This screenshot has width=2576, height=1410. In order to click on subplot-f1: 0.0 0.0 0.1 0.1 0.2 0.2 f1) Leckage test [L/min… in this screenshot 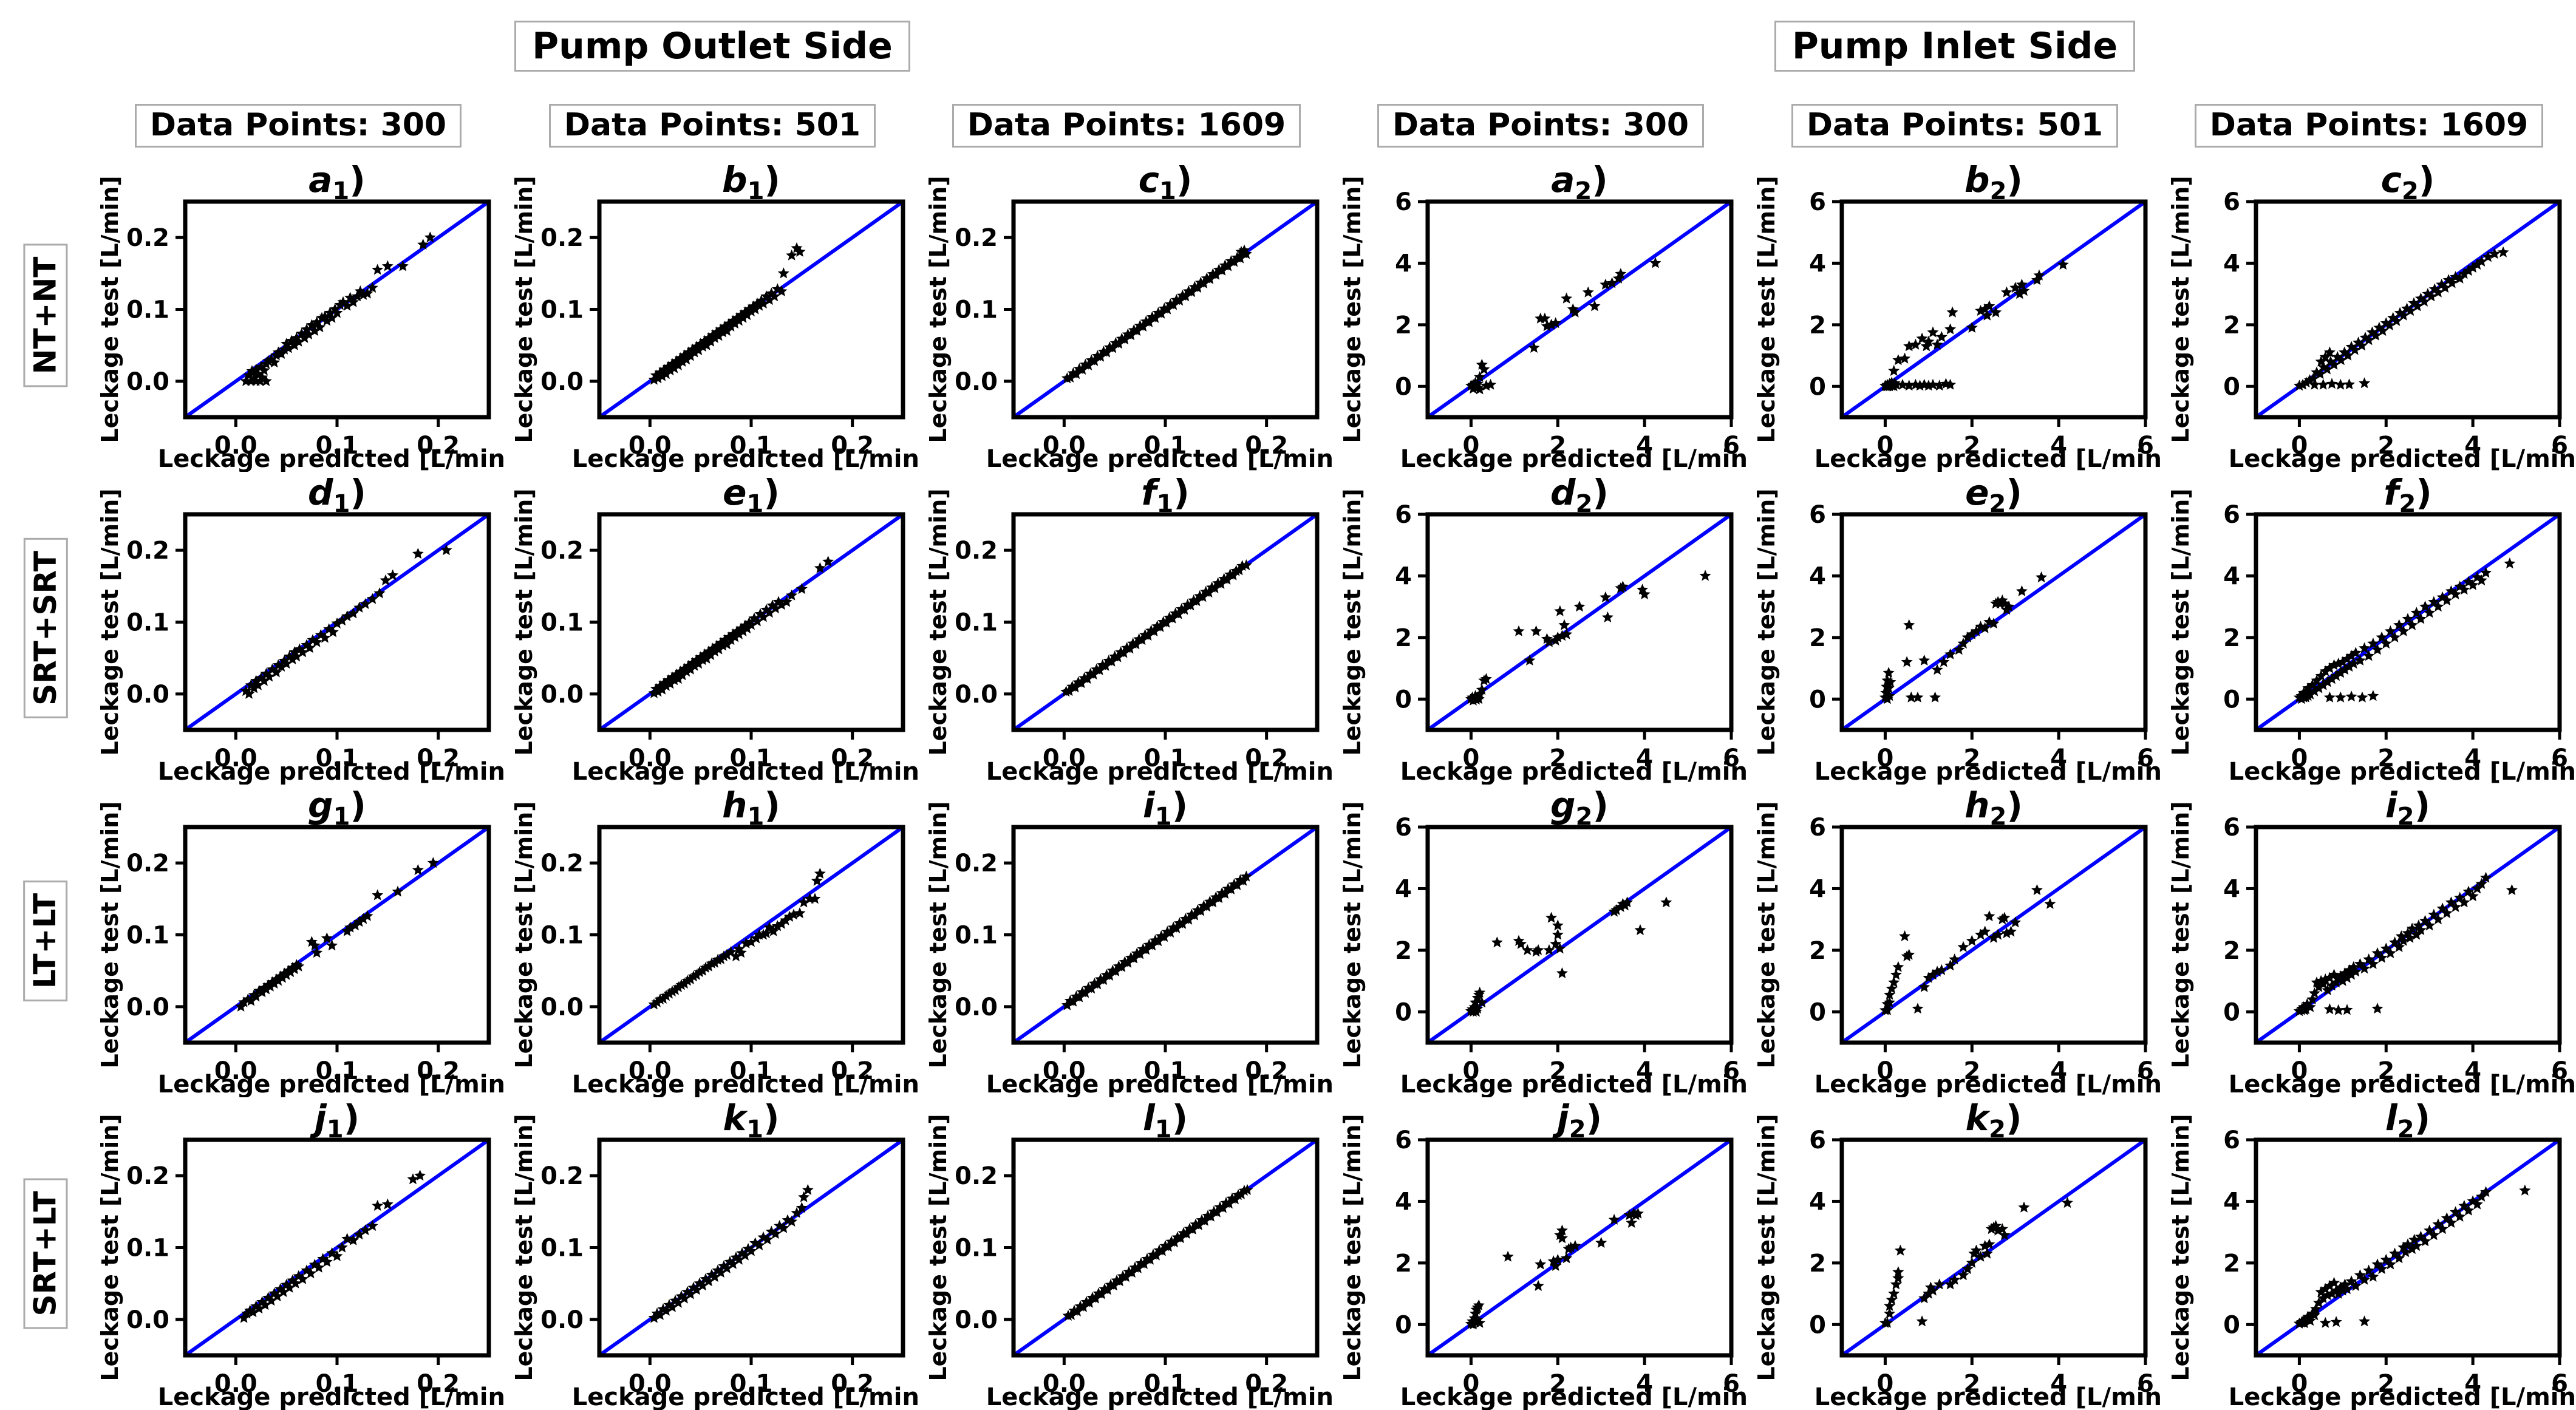, I will do `click(1127, 629)`.